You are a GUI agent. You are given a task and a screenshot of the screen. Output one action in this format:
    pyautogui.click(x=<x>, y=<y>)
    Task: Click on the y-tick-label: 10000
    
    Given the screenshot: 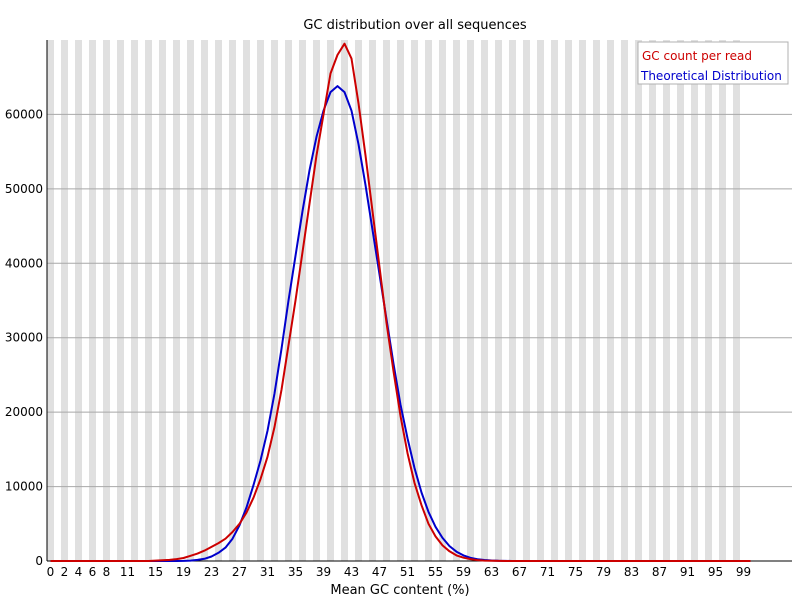 What is the action you would take?
    pyautogui.click(x=24, y=487)
    